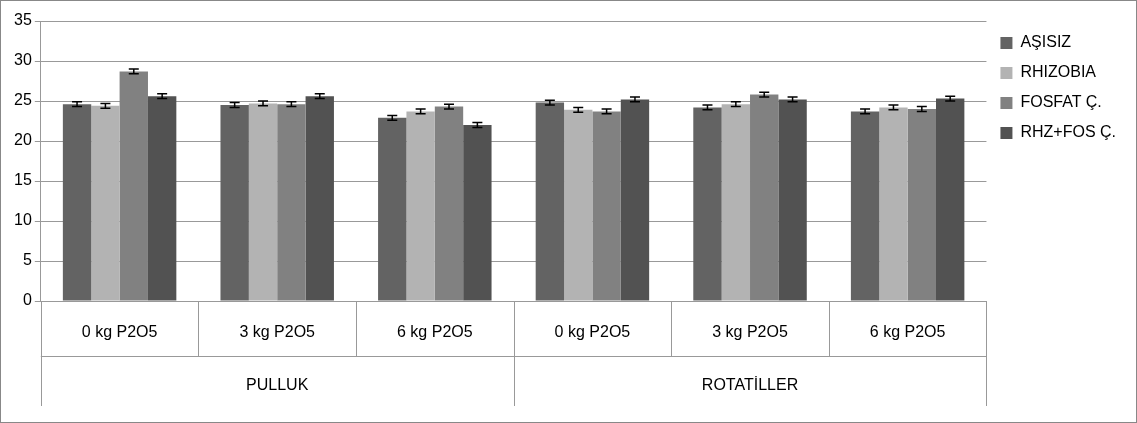 The height and width of the screenshot is (423, 1137). Describe the element at coordinates (23, 180) in the screenshot. I see `y-tick-label: 15` at that location.